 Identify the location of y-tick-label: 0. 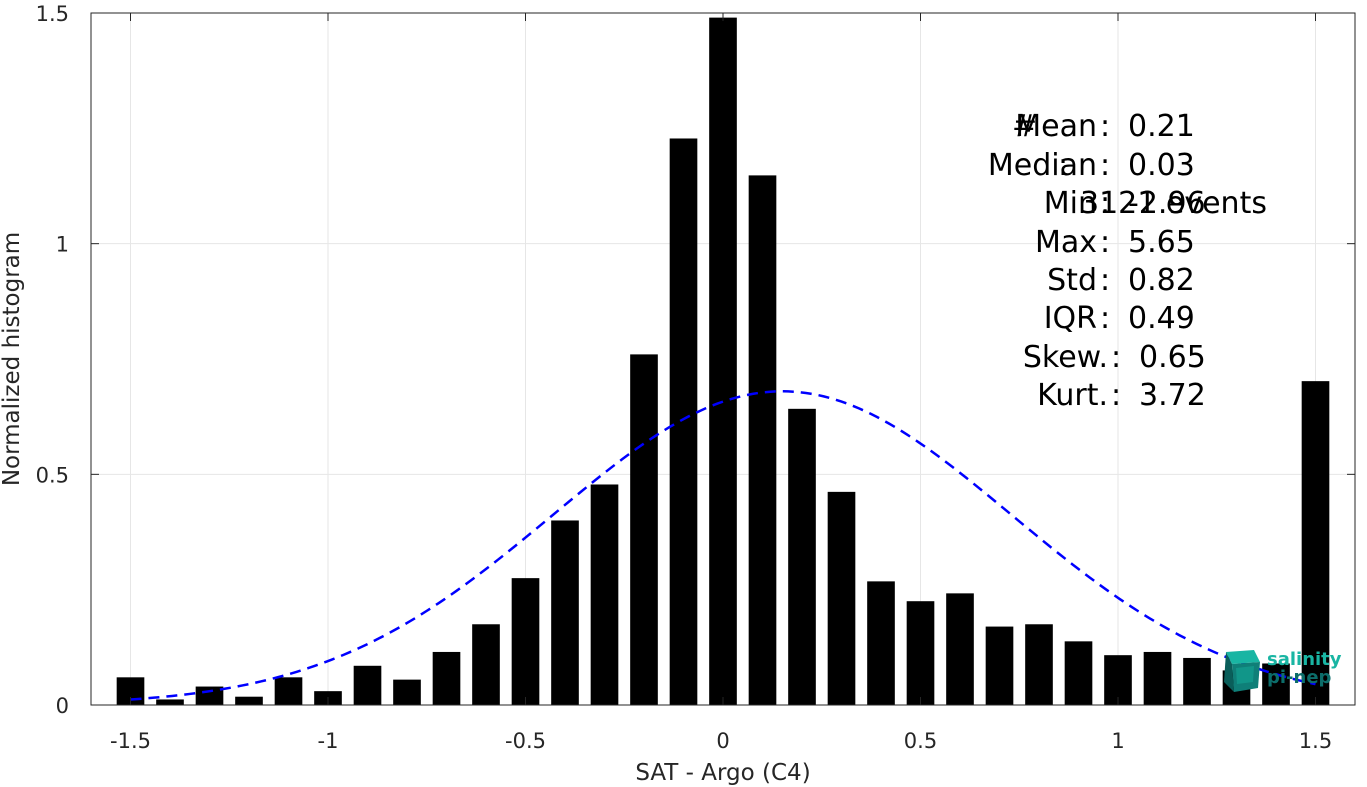
(62, 706).